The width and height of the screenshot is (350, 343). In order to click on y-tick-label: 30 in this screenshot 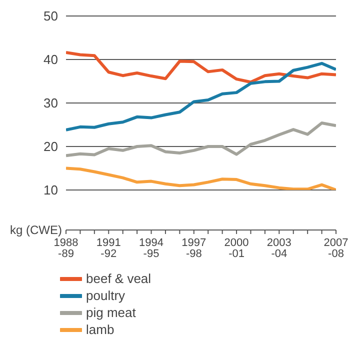, I will do `click(51, 103)`.